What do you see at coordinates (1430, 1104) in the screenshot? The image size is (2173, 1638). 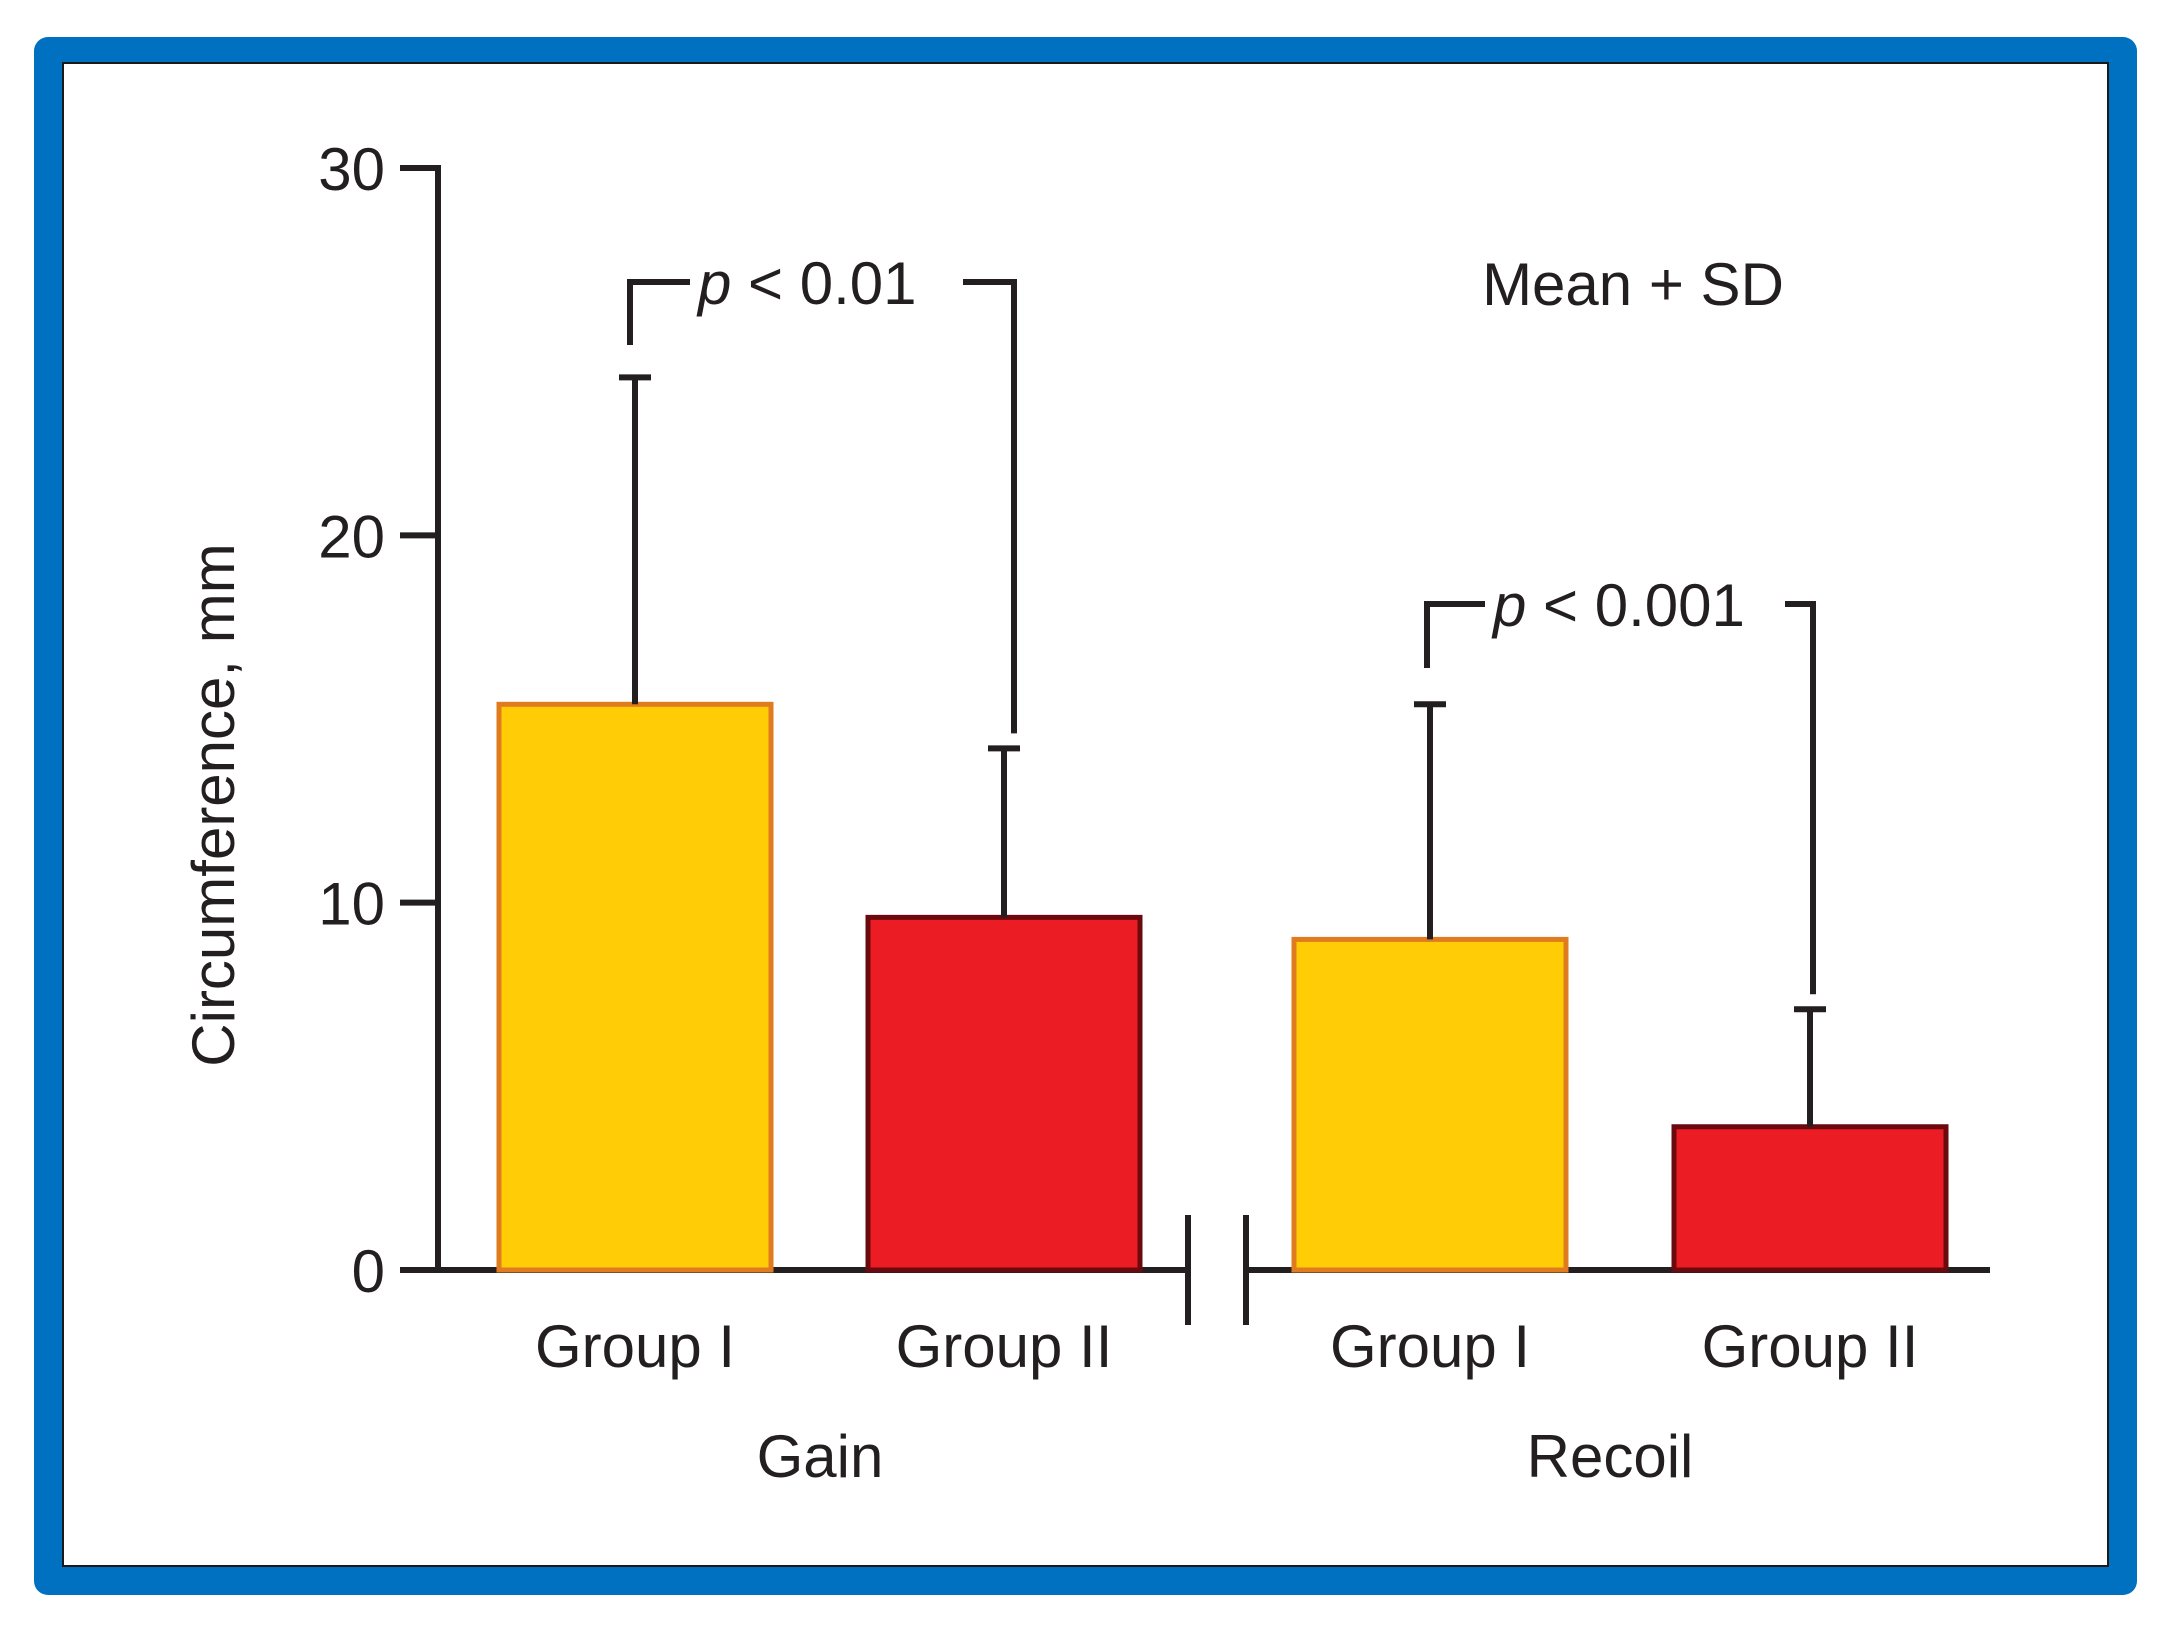 I see `bar-recoil-group-i` at bounding box center [1430, 1104].